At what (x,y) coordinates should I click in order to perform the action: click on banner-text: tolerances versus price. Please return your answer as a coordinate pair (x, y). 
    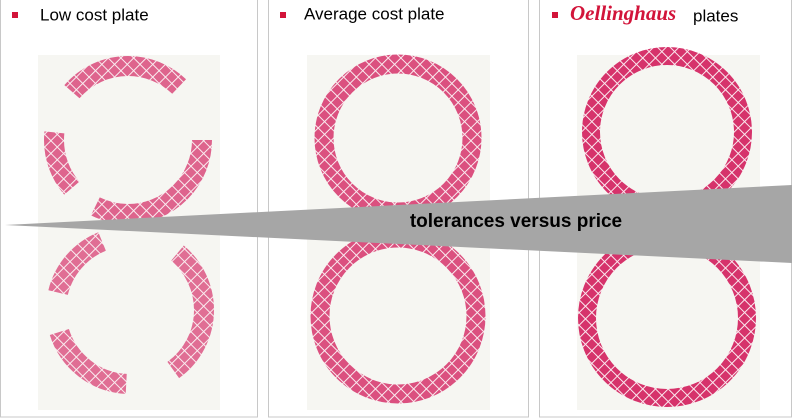
    Looking at the image, I should click on (516, 221).